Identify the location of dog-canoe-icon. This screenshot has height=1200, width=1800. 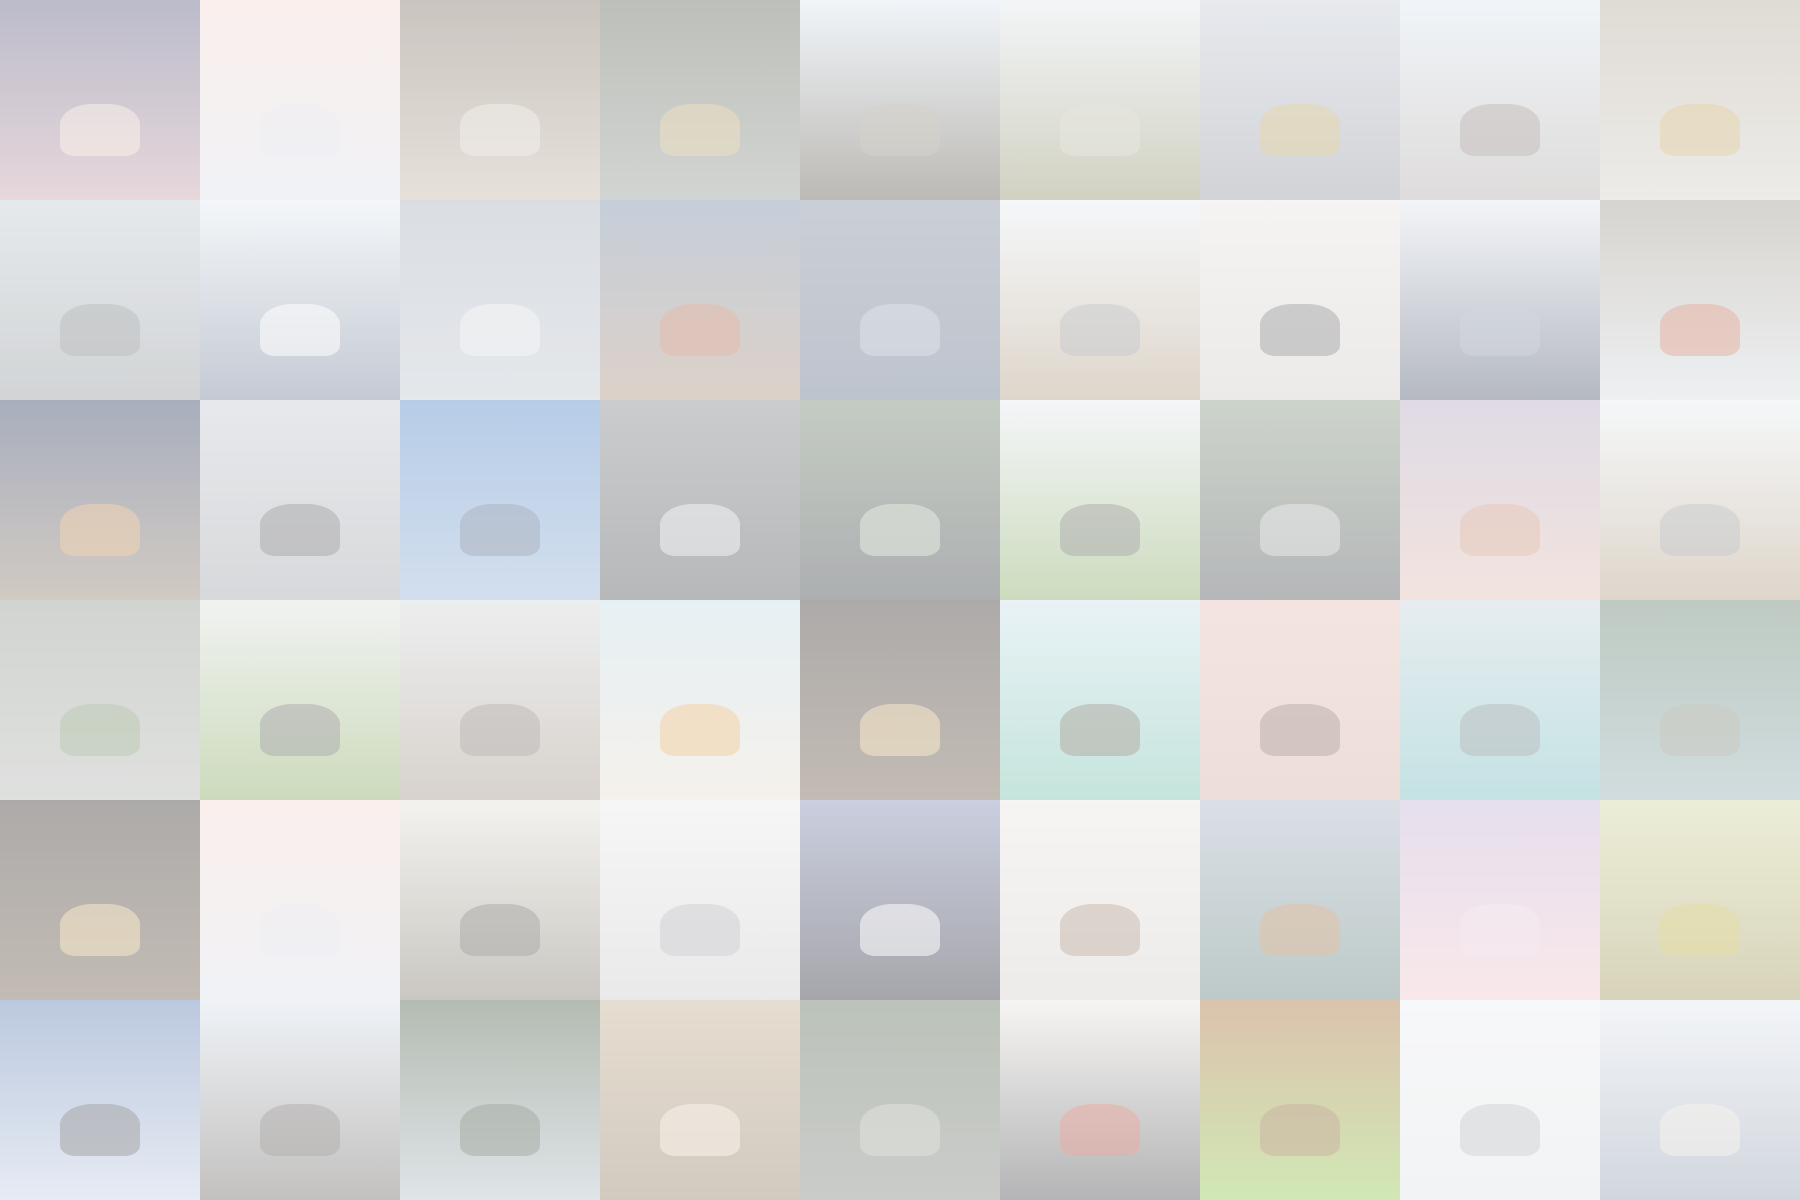
(700, 500).